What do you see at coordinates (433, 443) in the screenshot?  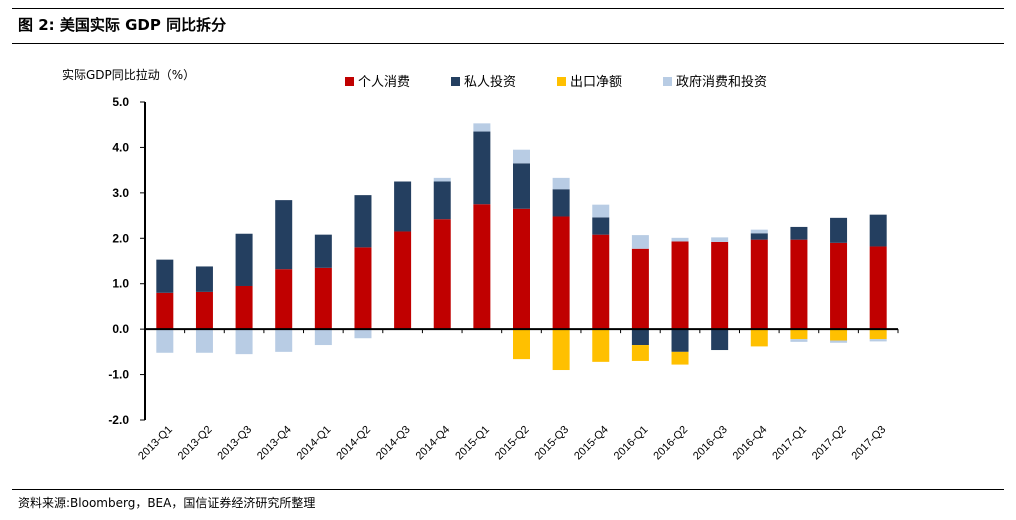 I see `x-tick-label: 2014-Q4` at bounding box center [433, 443].